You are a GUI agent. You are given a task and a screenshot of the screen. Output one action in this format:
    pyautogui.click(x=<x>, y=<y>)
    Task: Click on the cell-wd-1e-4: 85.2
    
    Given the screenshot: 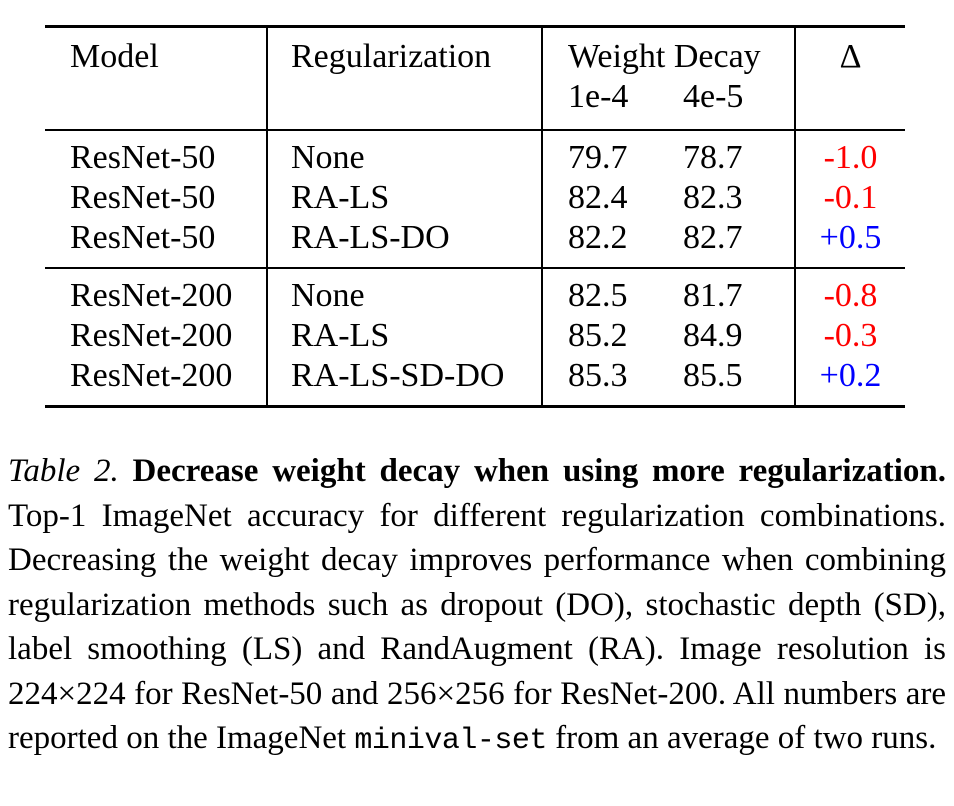 What is the action you would take?
    pyautogui.click(x=600, y=336)
    